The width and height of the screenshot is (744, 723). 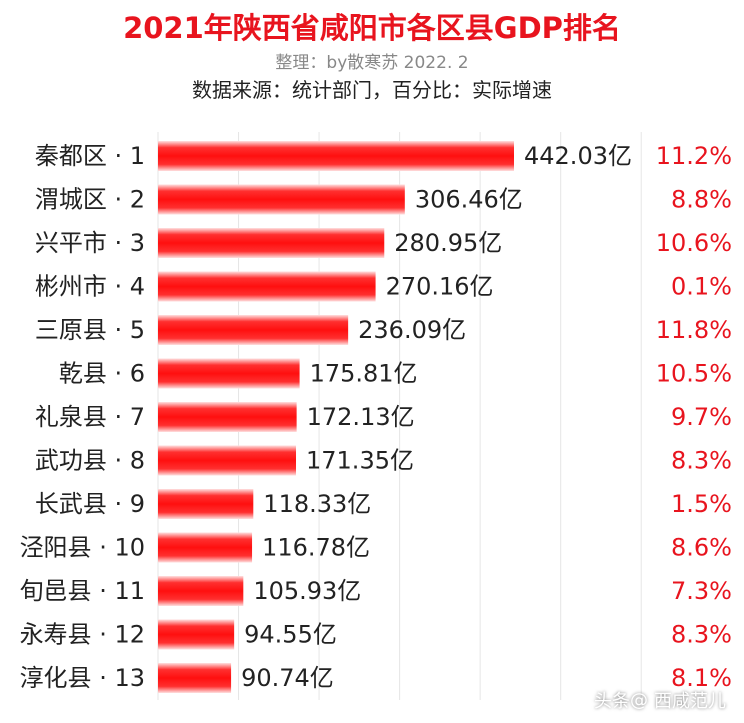 I want to click on category-label: 泾阳县 · 10, so click(x=82, y=548).